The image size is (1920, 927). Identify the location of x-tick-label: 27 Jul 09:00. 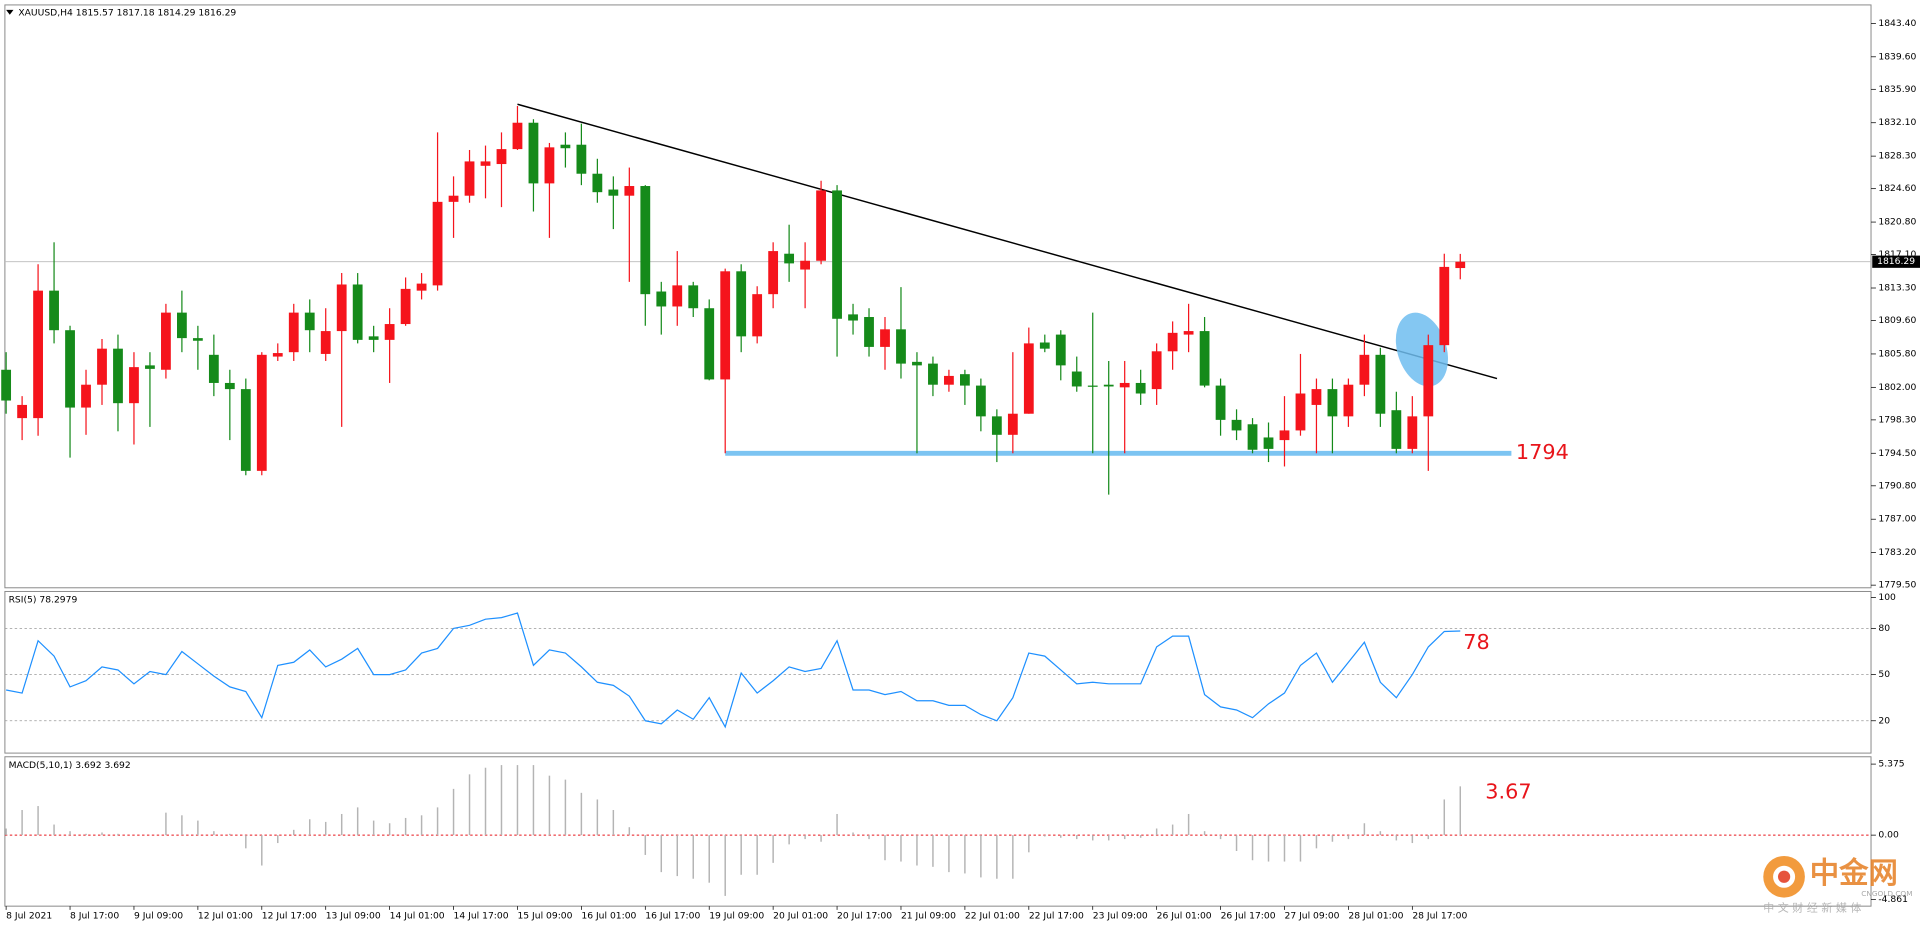
(1311, 915).